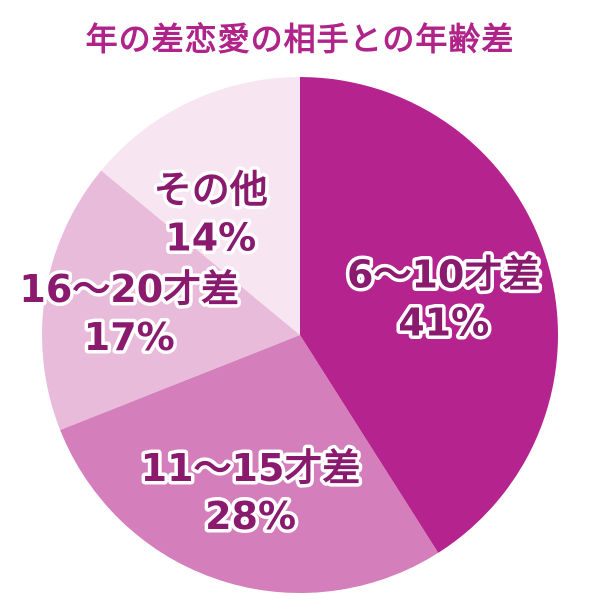 The width and height of the screenshot is (600, 600). What do you see at coordinates (251, 468) in the screenshot?
I see `slice-label-2: 11〜15才差` at bounding box center [251, 468].